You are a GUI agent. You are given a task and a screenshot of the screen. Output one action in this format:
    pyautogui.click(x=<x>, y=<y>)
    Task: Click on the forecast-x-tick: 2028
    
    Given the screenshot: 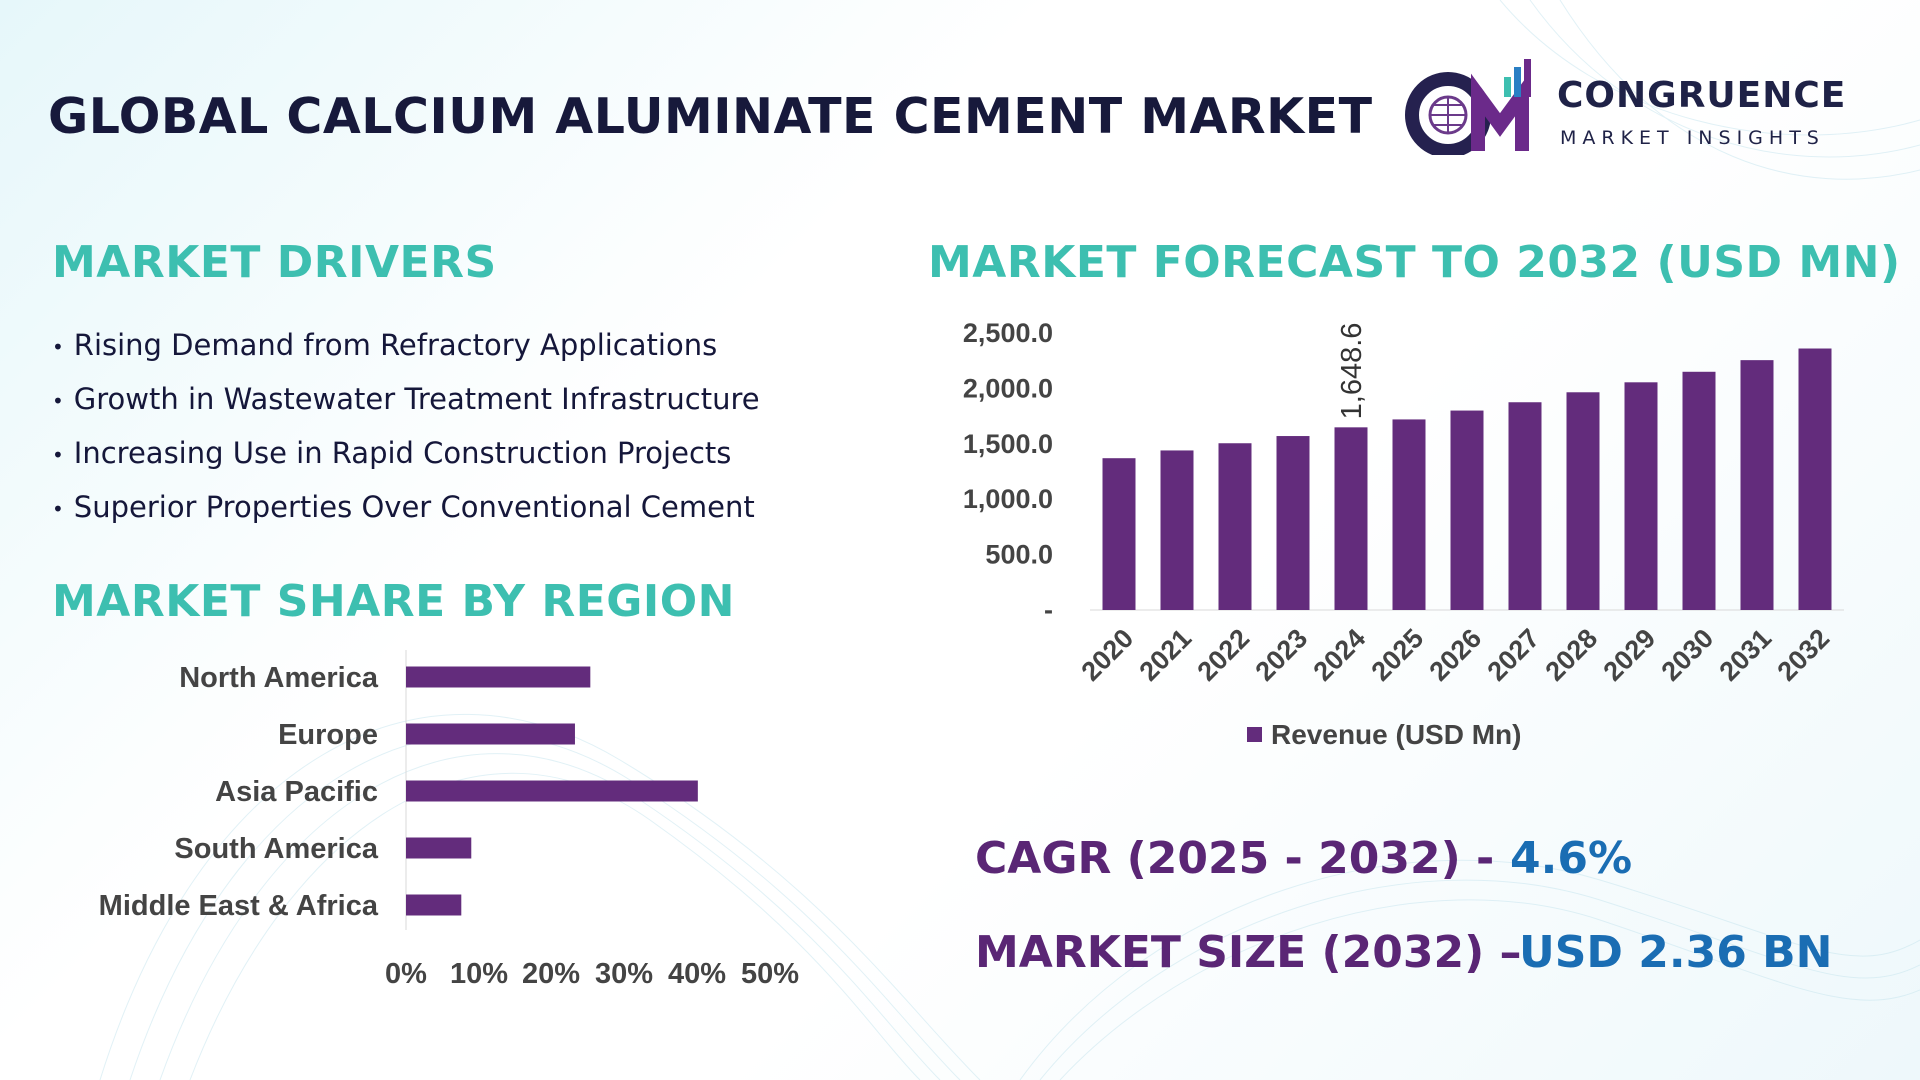 What is the action you would take?
    pyautogui.click(x=1572, y=655)
    